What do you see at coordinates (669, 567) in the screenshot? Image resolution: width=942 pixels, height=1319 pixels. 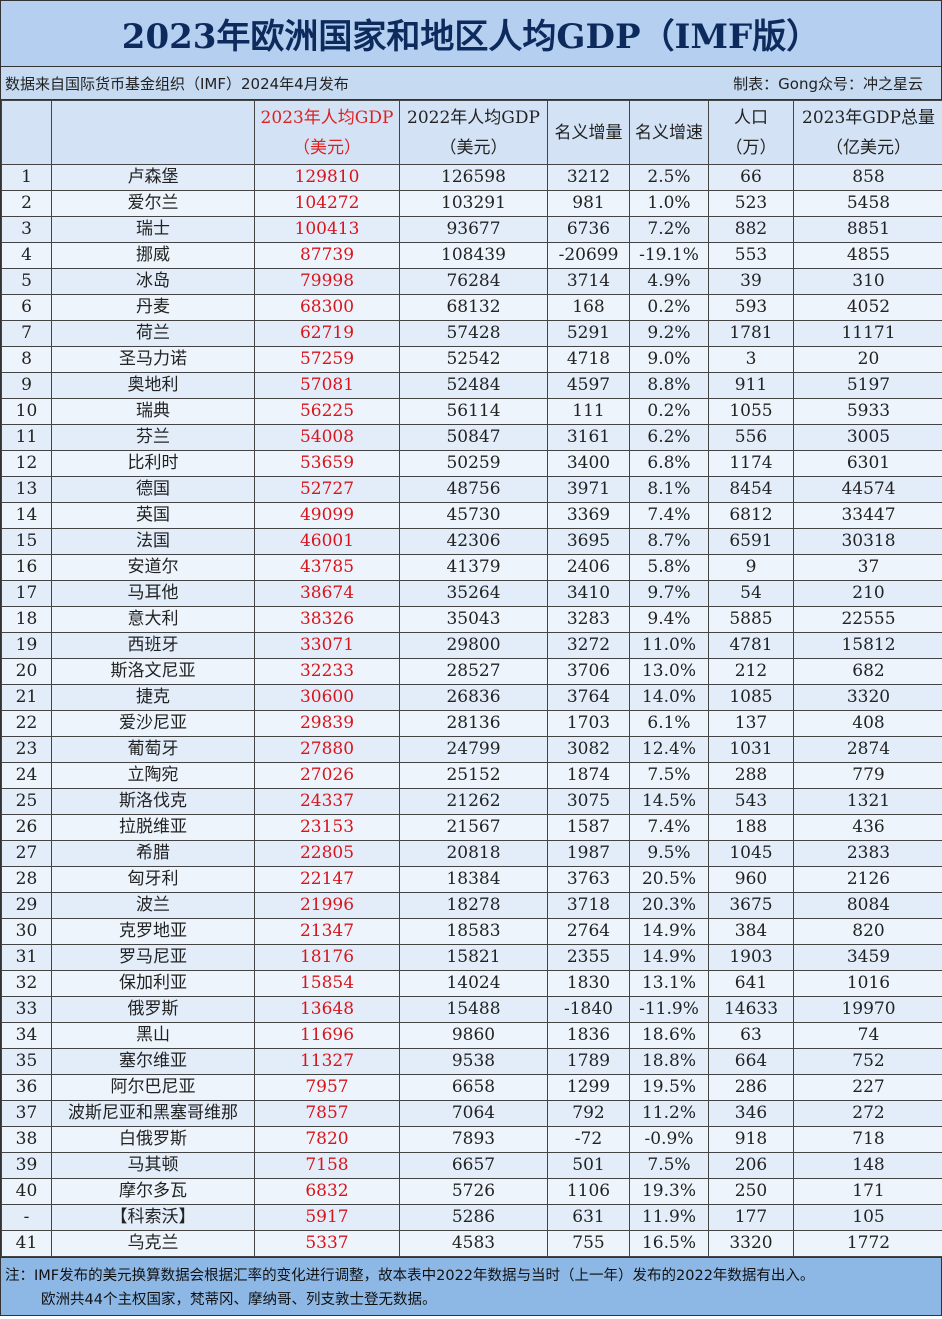 I see `cell-nominal-growth: 5.8%` at bounding box center [669, 567].